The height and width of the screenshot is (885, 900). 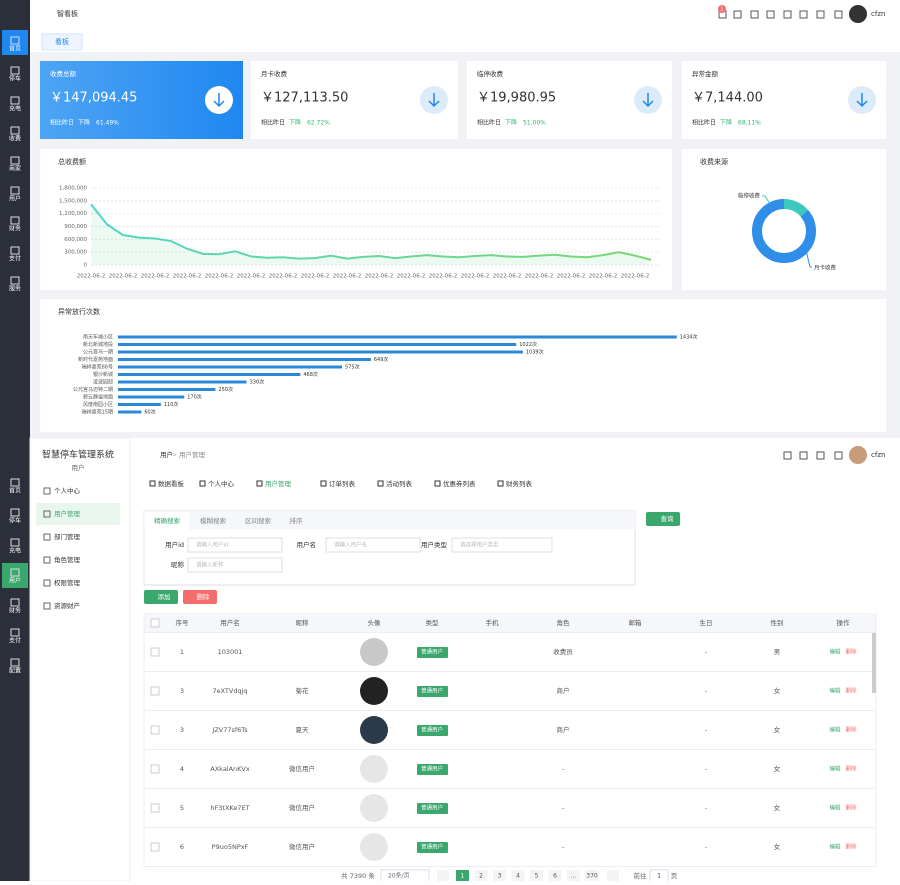 What do you see at coordinates (668, 518) in the screenshot?
I see `button-label: 查询` at bounding box center [668, 518].